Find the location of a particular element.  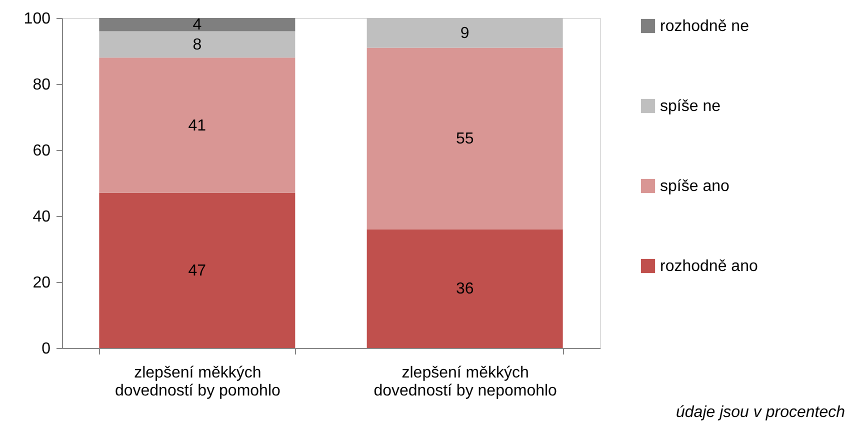

data-label: 41 is located at coordinates (197, 125).